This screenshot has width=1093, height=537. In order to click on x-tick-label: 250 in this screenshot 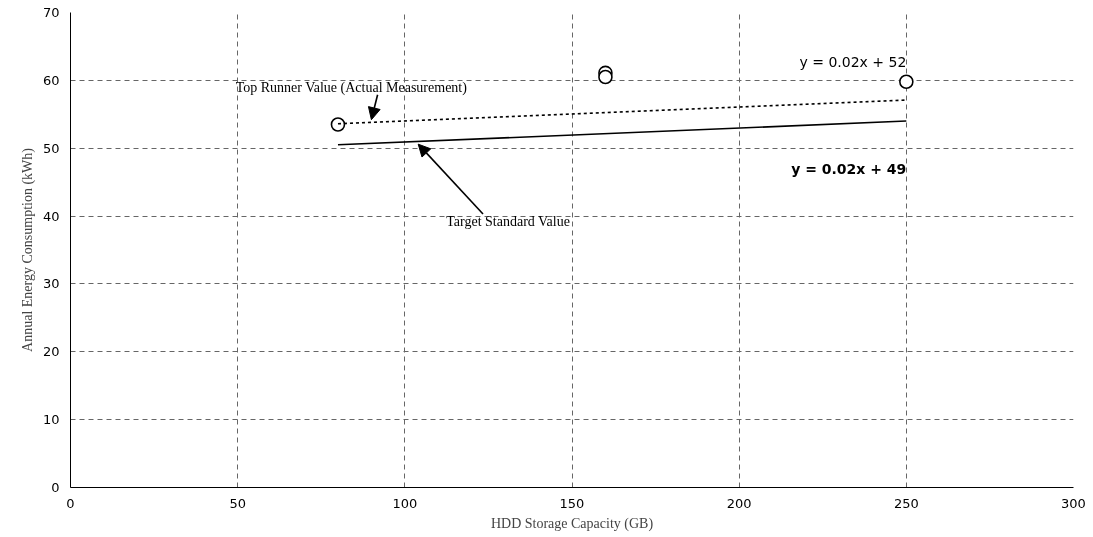, I will do `click(906, 503)`.